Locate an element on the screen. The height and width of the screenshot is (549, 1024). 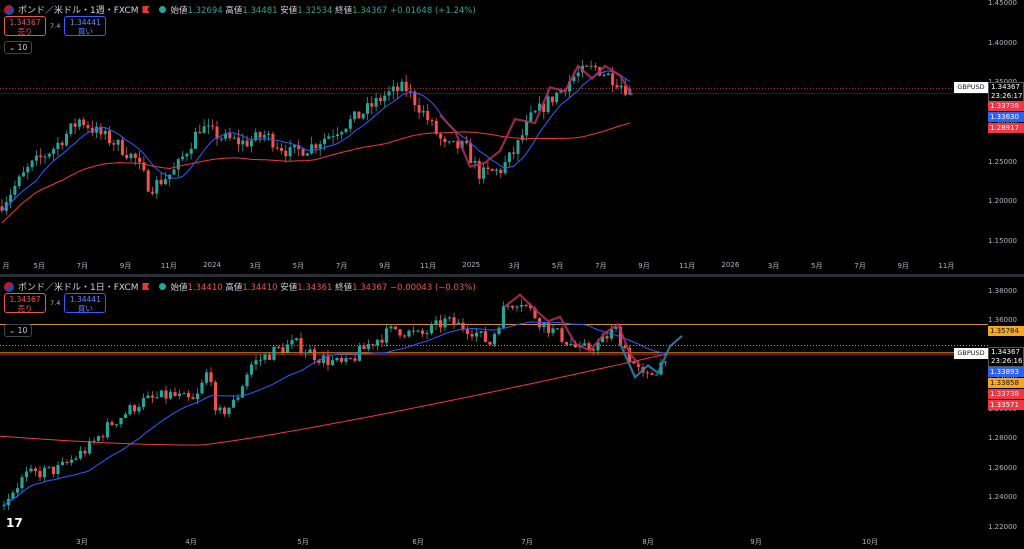
weekly-y-tick: 1.15000 is located at coordinates (1002, 241).